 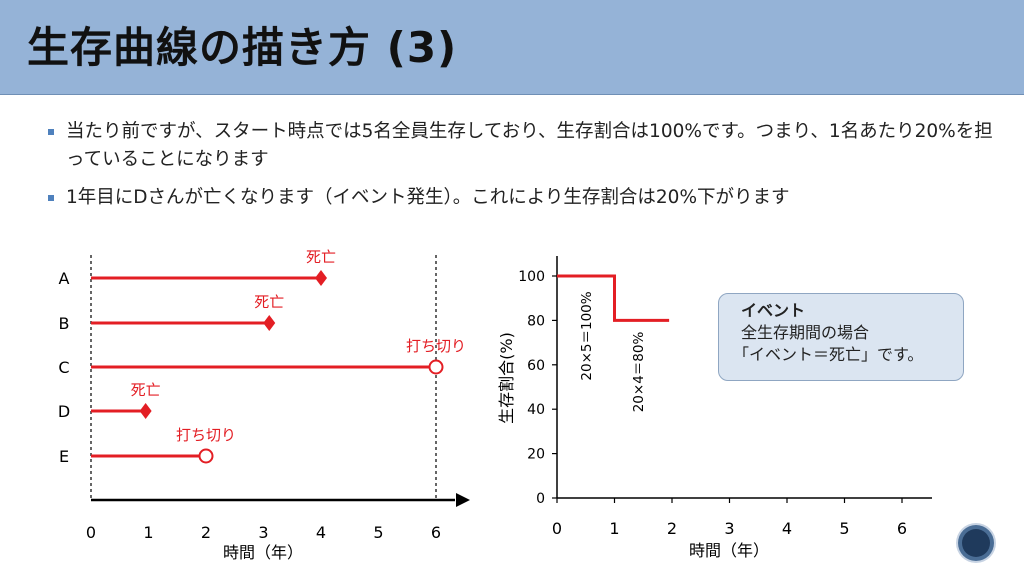 I want to click on x-axis-arrow, so click(x=463, y=500).